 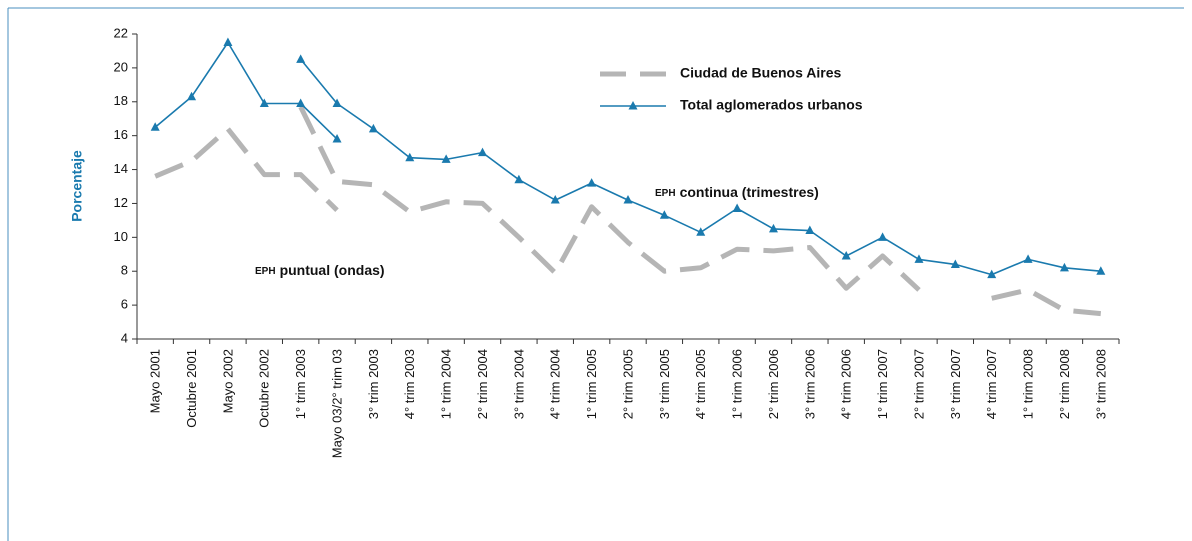 I want to click on x-tick-label: 4° trim 2007, so click(x=991, y=384).